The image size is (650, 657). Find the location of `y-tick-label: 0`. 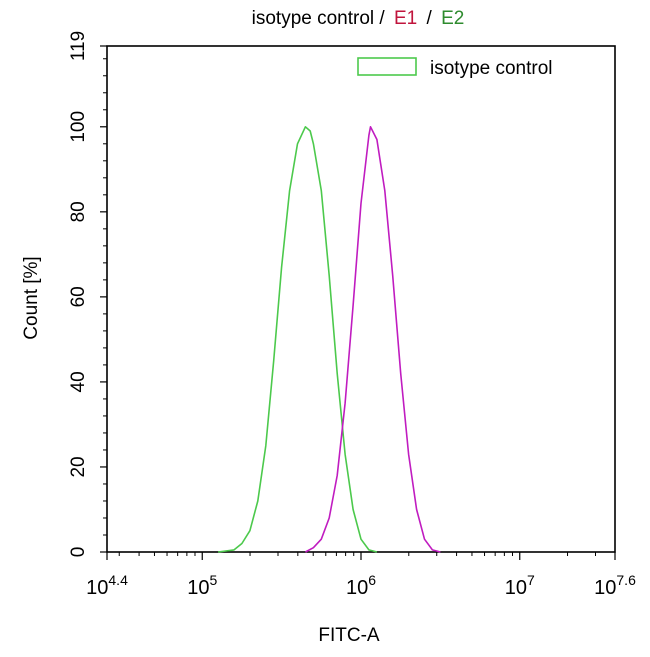

y-tick-label: 0 is located at coordinates (78, 552).